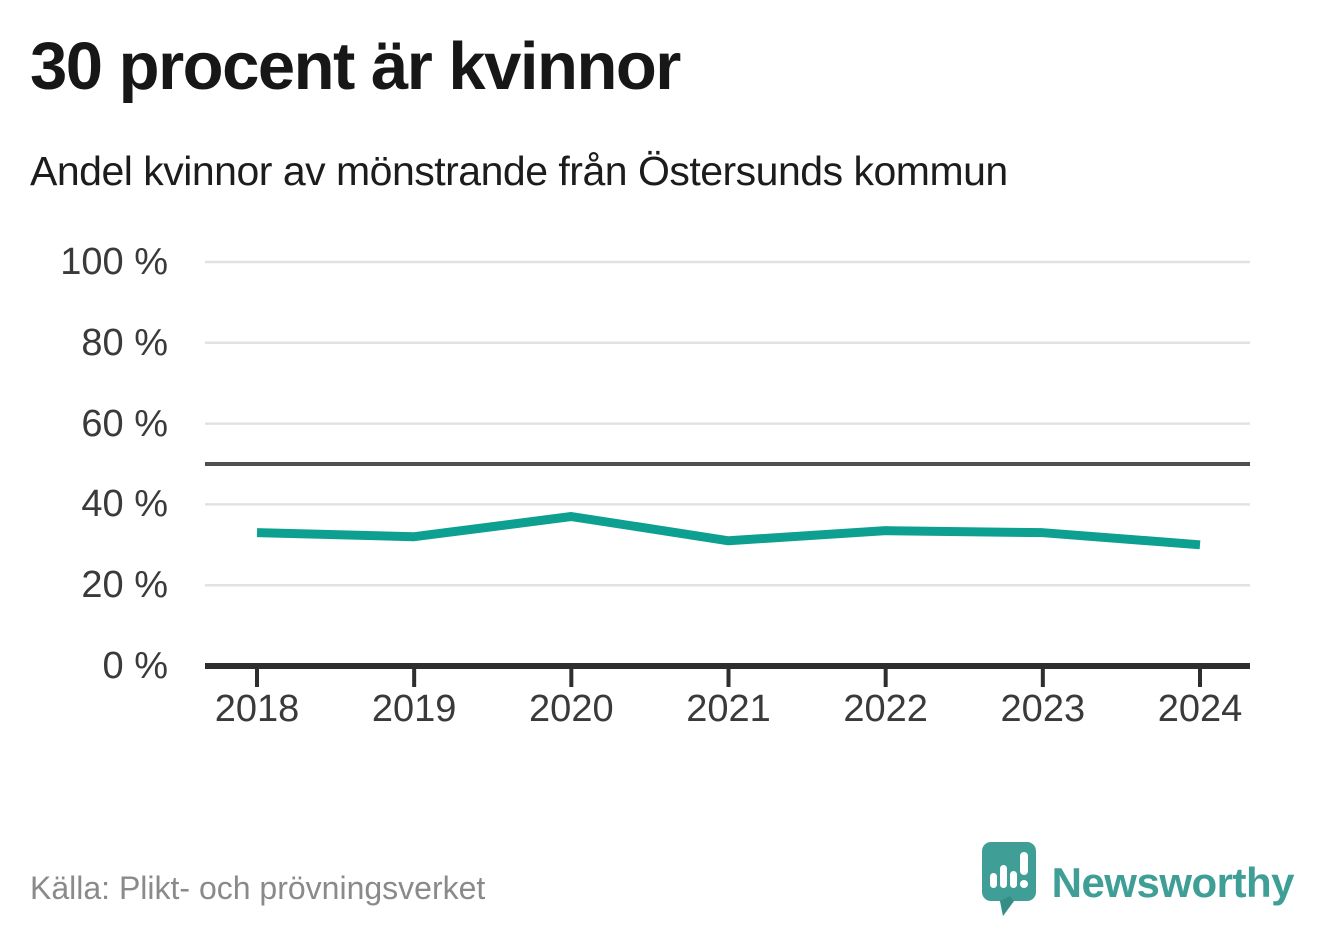  Describe the element at coordinates (1173, 882) in the screenshot. I see `newsworthy-wordmark: Newsworthy` at that location.